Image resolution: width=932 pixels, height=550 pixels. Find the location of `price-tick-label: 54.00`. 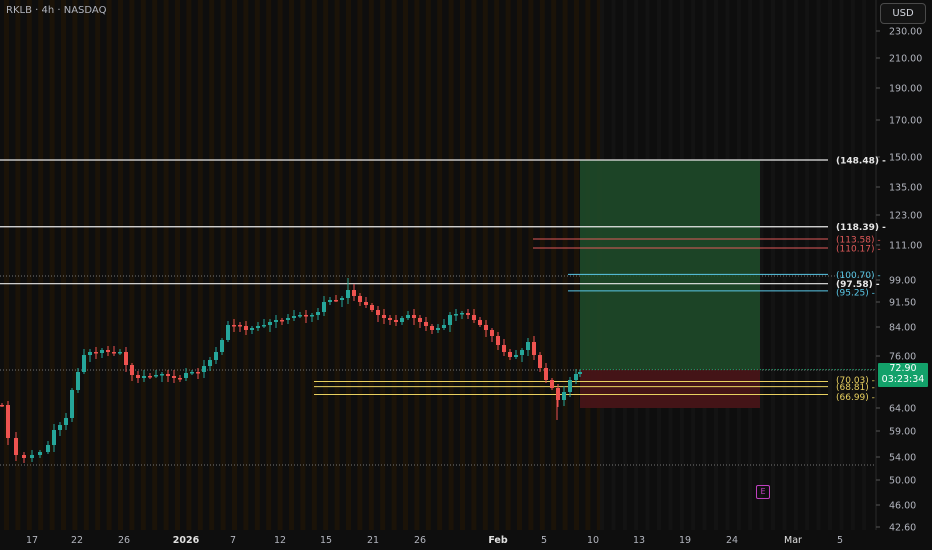

price-tick-label: 54.00 is located at coordinates (902, 458).